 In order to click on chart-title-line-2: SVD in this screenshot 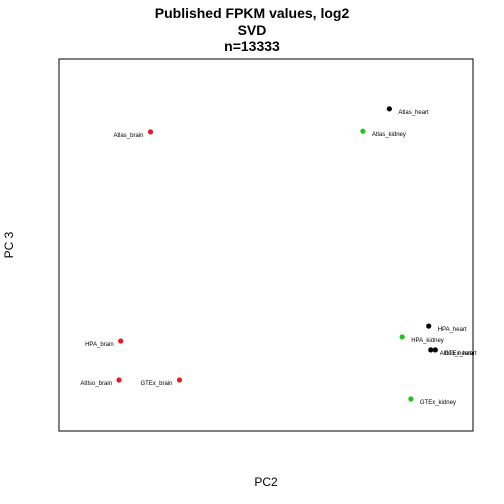, I will do `click(252, 30)`.